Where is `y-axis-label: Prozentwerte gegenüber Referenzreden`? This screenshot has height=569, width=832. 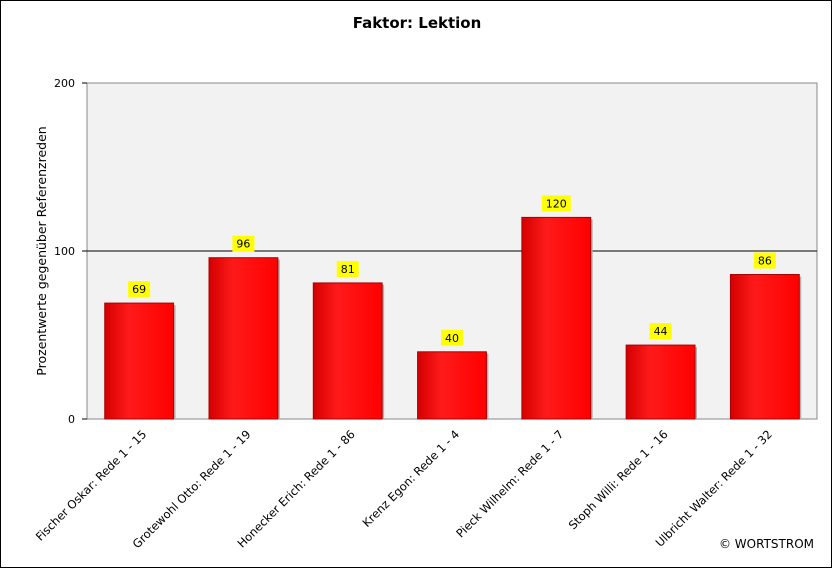
y-axis-label: Prozentwerte gegenüber Referenzreden is located at coordinates (41, 250).